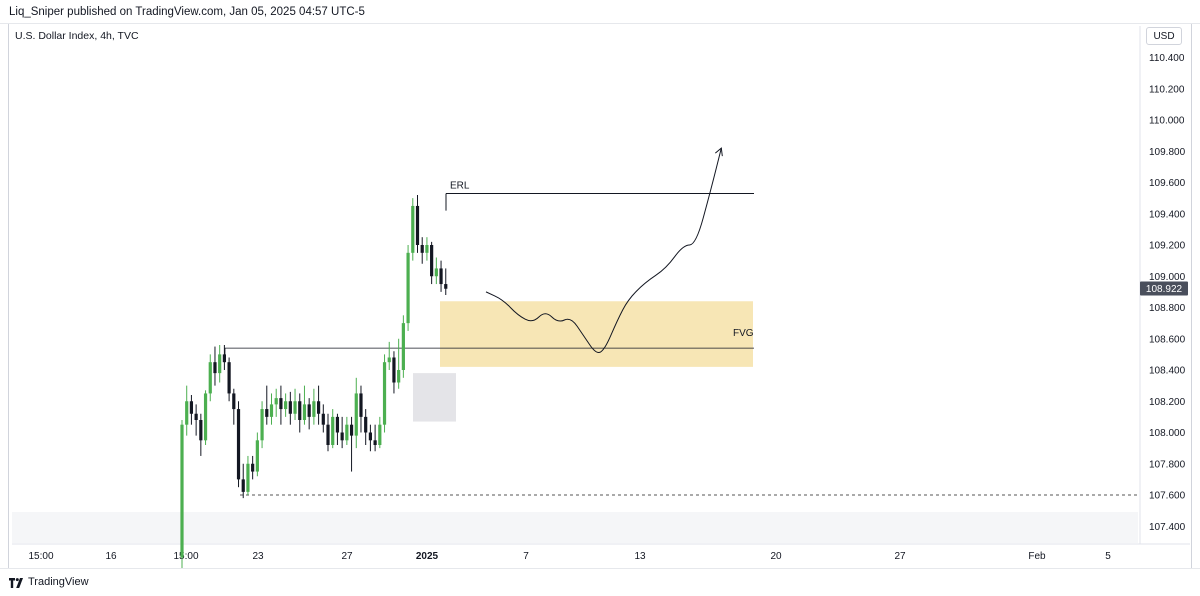  What do you see at coordinates (600, 582) in the screenshot?
I see `footer: TradingView` at bounding box center [600, 582].